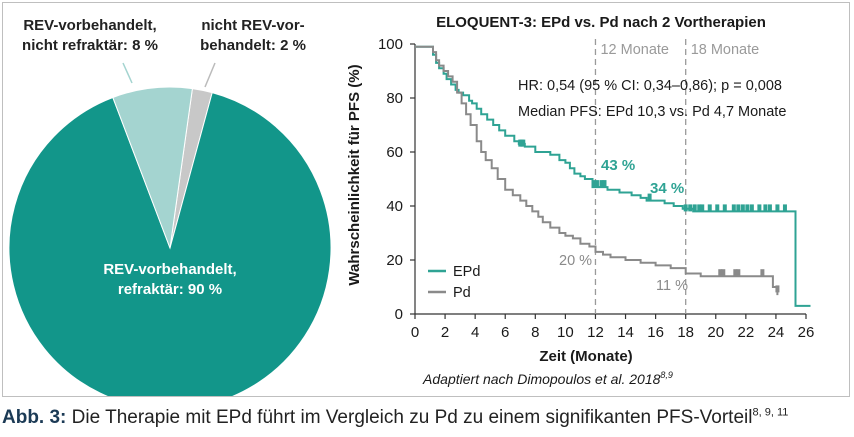 Image resolution: width=854 pixels, height=437 pixels. I want to click on x-tick-label: 4, so click(475, 332).